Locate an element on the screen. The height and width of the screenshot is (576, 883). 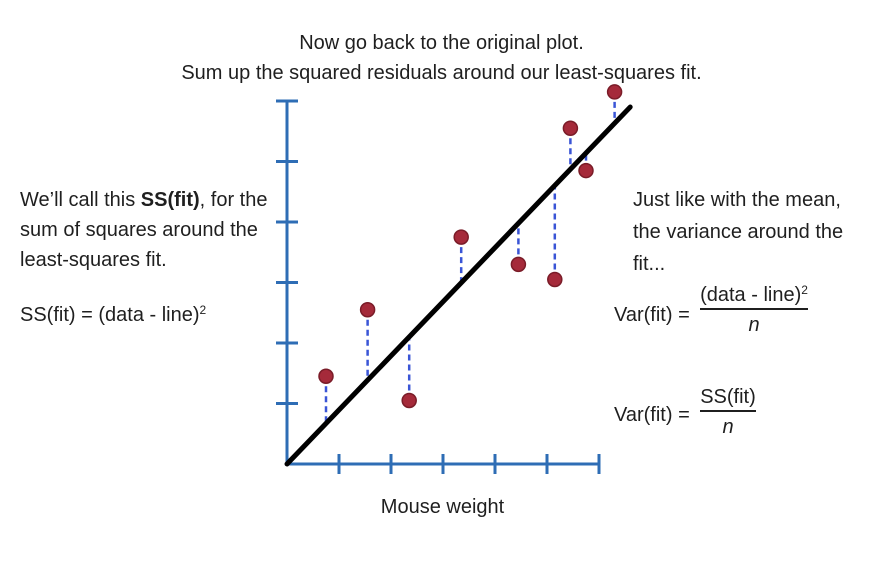
var-fit-label-1: Var(fit) = is located at coordinates (652, 315).